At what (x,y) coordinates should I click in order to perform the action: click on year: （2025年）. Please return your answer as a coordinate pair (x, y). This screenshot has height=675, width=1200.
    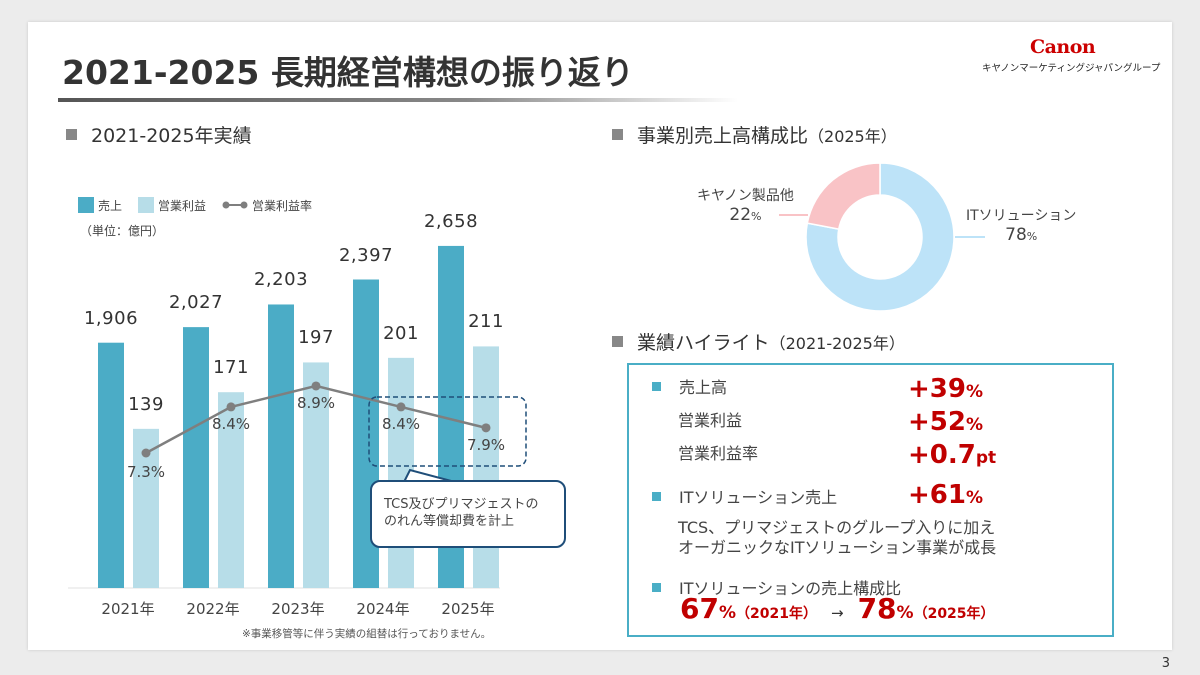
    Looking at the image, I should click on (954, 614).